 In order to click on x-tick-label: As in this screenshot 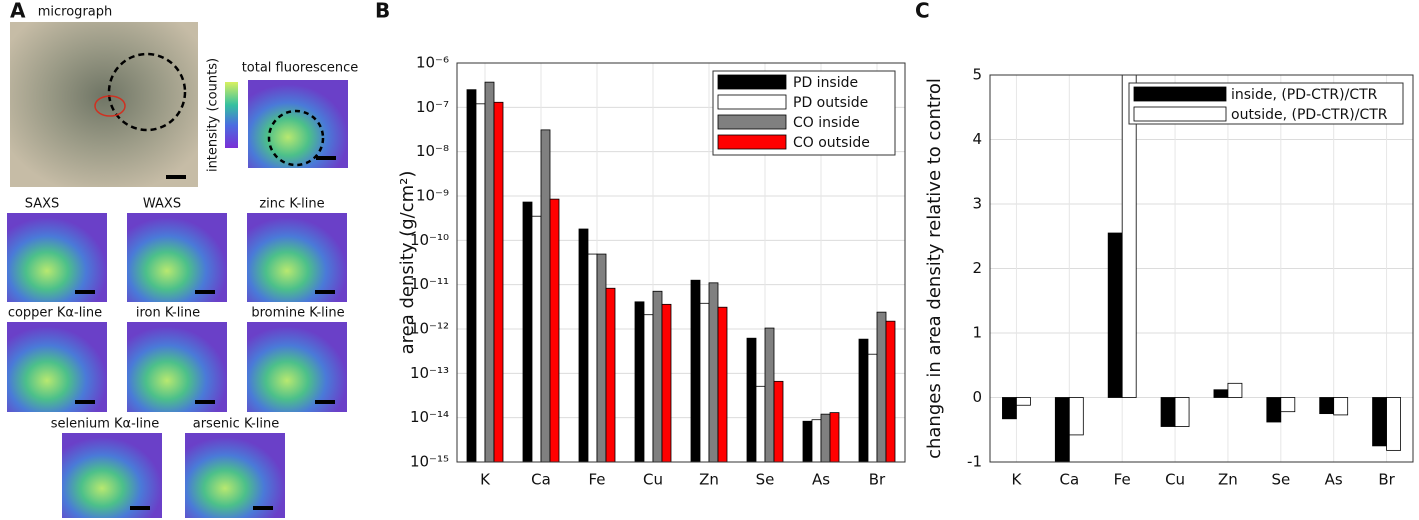, I will do `click(821, 480)`.